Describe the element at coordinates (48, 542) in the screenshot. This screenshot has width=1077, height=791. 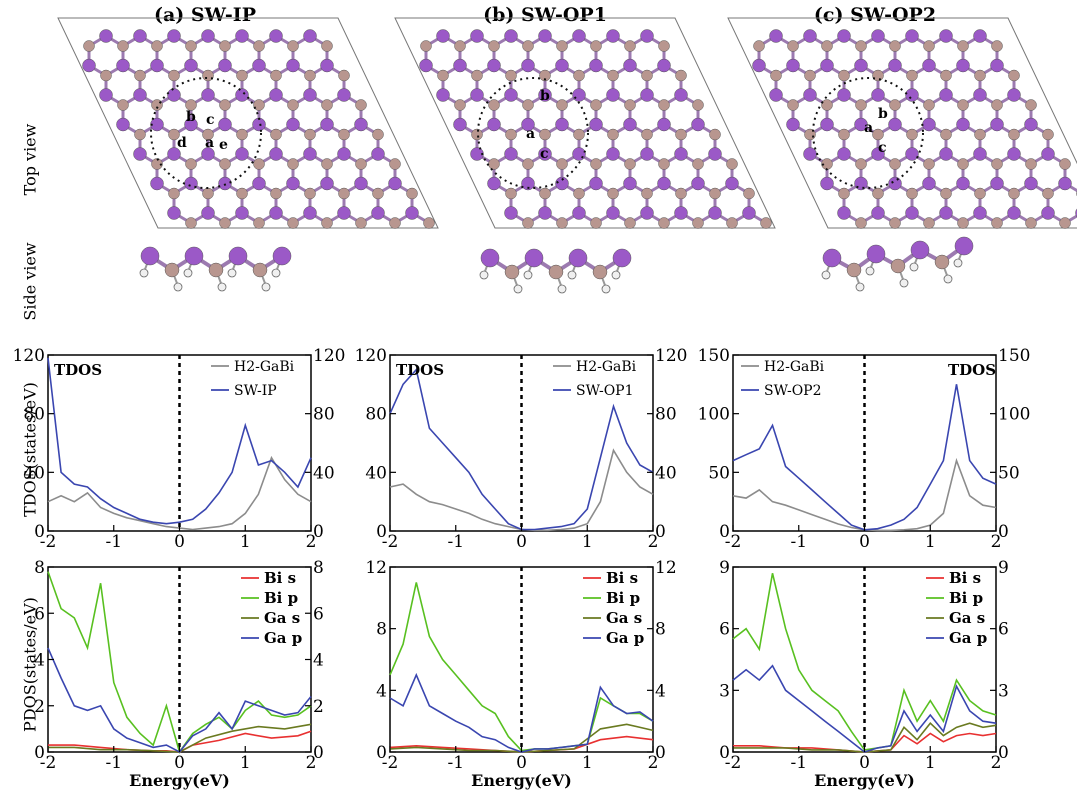
I see `x-tick-label: -2` at that location.